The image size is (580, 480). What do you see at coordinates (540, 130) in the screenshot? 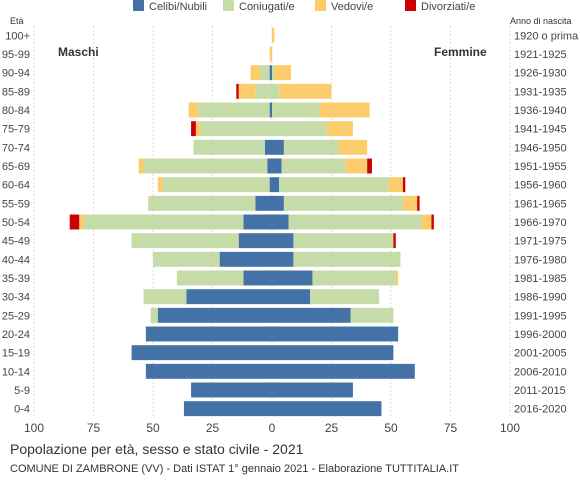
I see `birth-year-label: 1941-1945` at bounding box center [540, 130].